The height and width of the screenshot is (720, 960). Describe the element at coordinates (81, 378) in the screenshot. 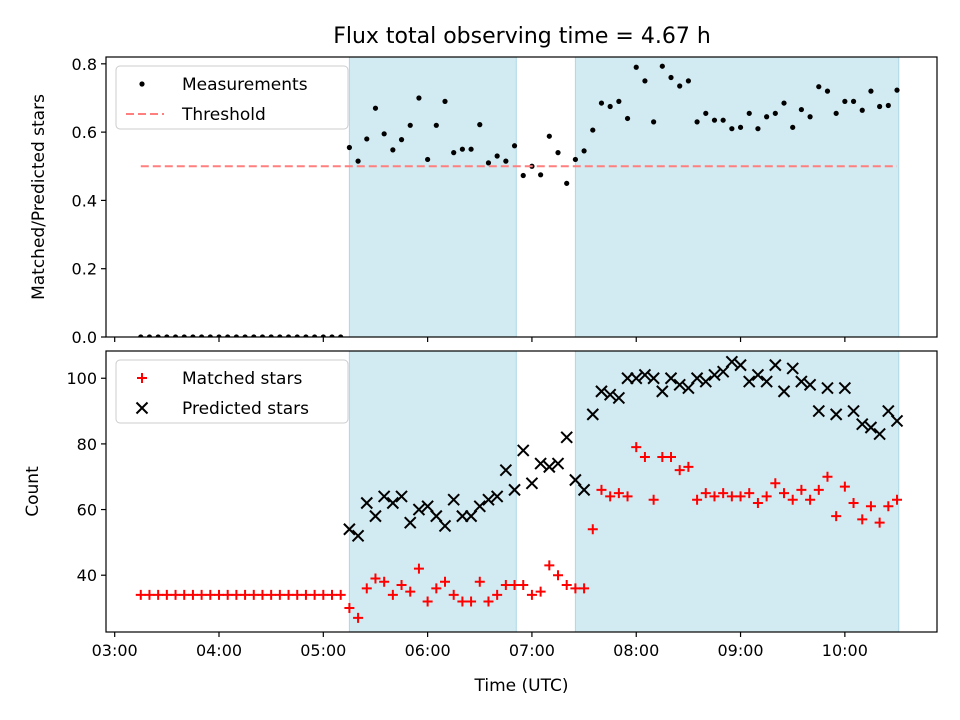

I see `y-tick-label: 100` at that location.